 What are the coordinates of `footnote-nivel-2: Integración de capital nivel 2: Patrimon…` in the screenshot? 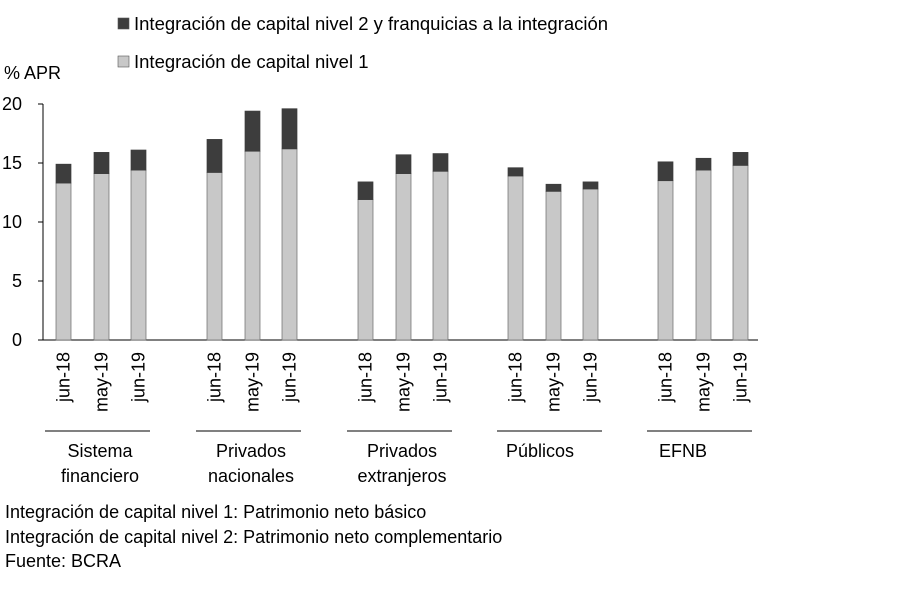 It's located at (254, 536).